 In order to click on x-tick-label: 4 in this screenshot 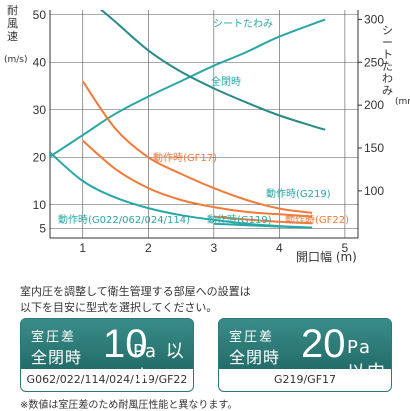, I will do `click(279, 248)`.